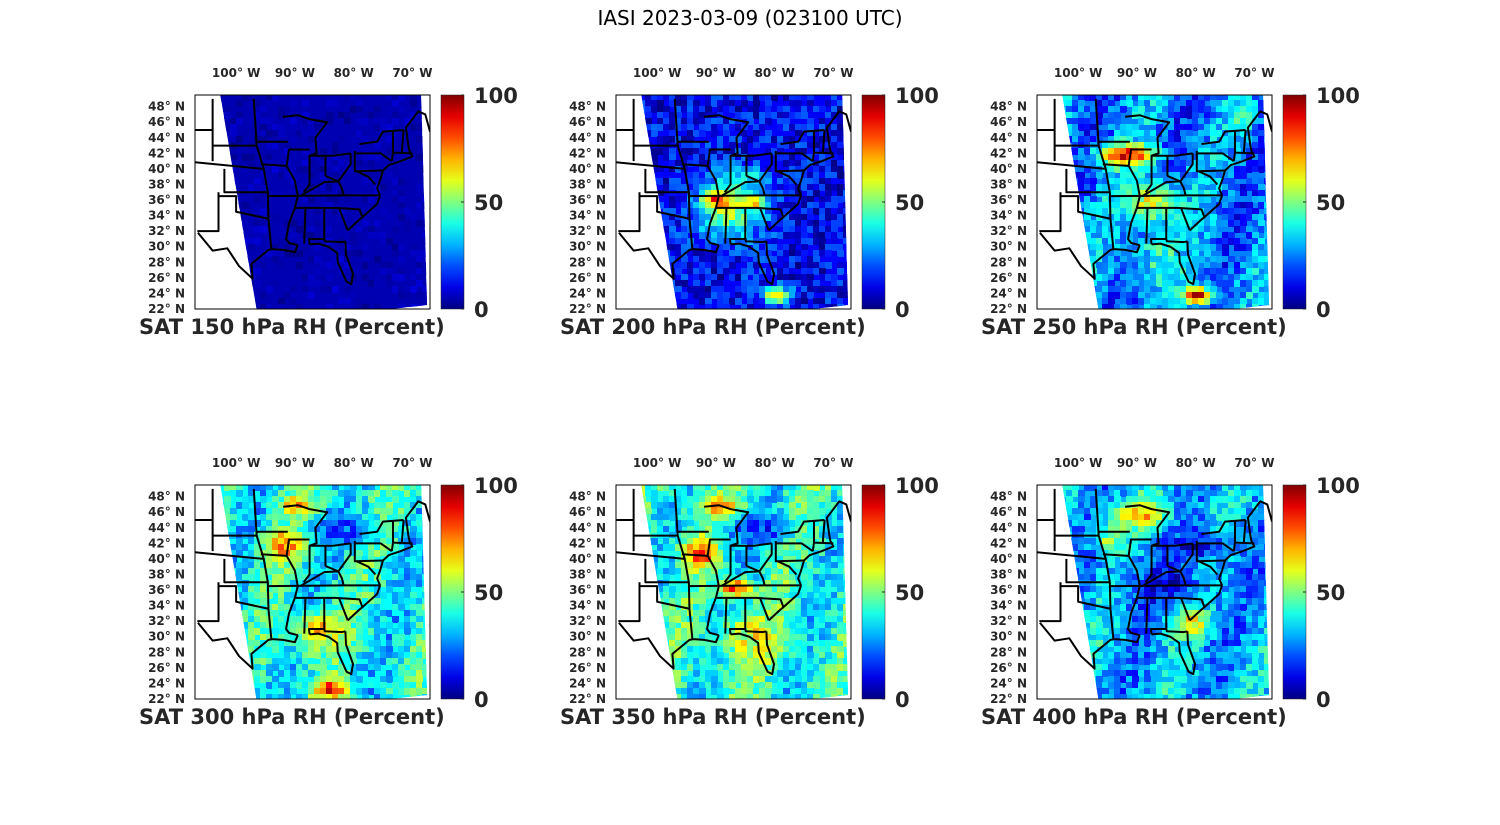 The width and height of the screenshot is (1500, 825). What do you see at coordinates (412, 73) in the screenshot?
I see `x-tick-label: 70° W` at bounding box center [412, 73].